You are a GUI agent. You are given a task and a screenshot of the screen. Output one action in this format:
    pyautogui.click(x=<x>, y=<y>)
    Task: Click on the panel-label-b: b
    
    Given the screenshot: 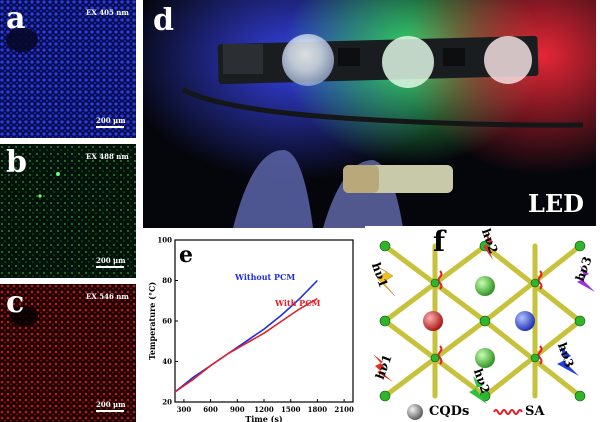 What is the action you would take?
    pyautogui.click(x=16, y=162)
    